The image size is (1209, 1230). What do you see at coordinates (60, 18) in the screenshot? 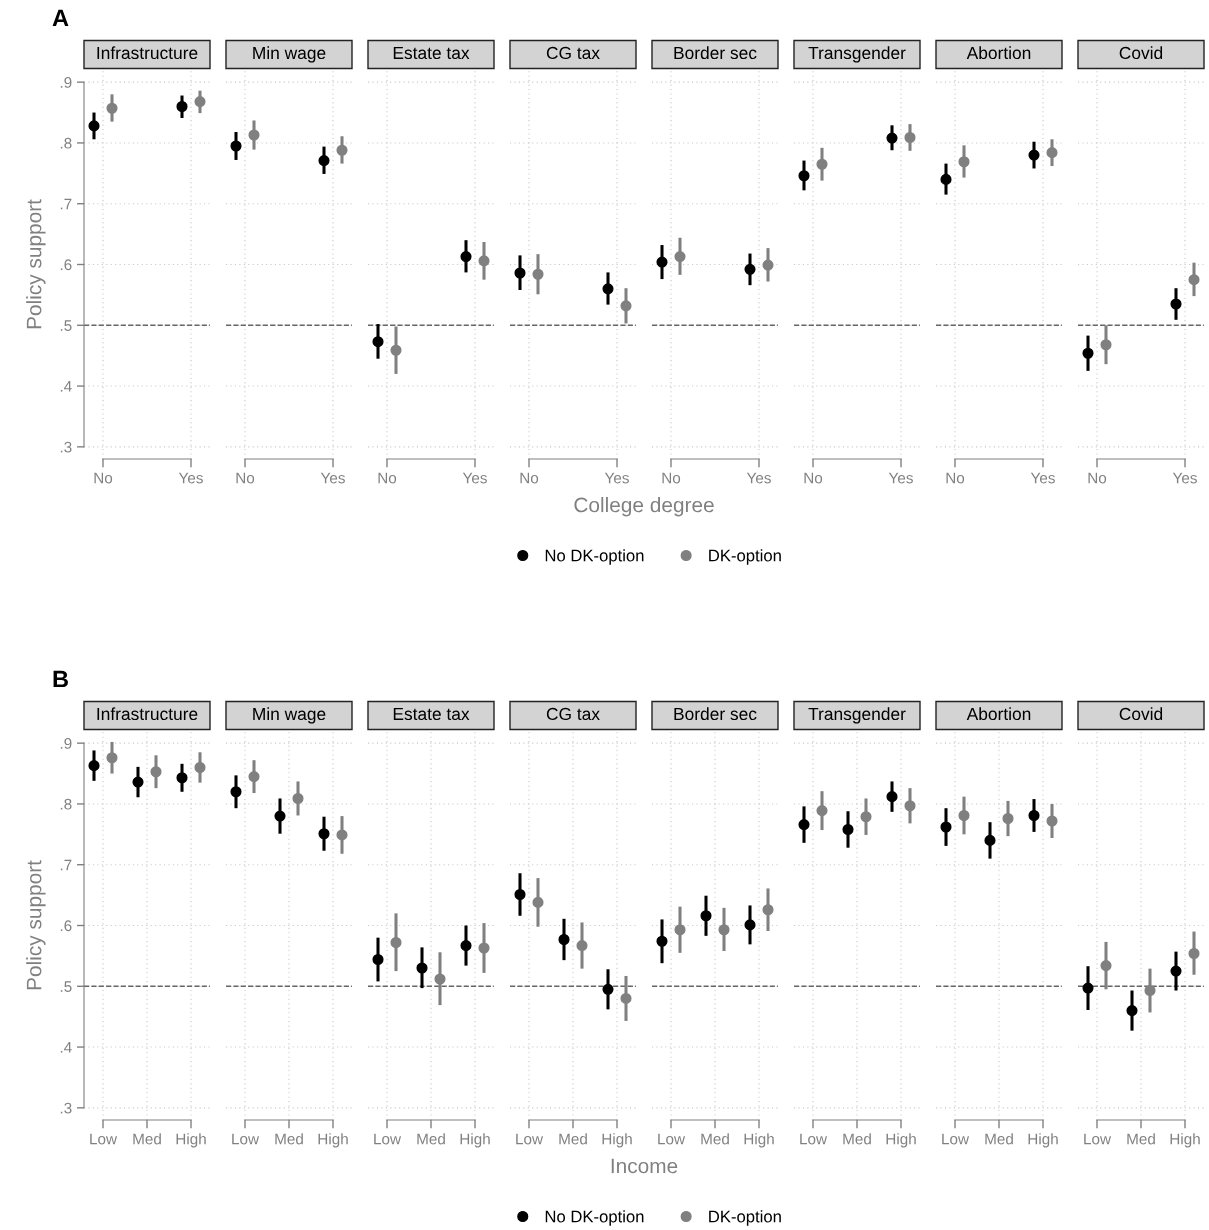
I see `text: A` at bounding box center [60, 18].